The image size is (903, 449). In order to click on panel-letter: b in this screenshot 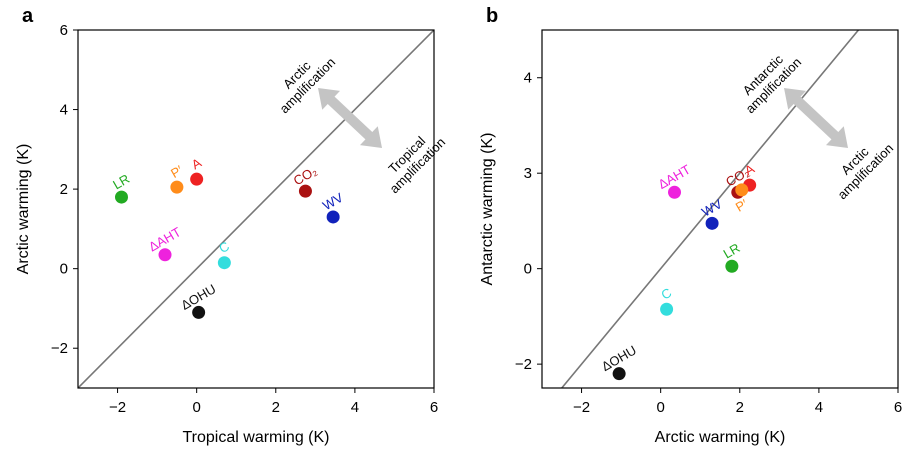, I will do `click(492, 16)`.